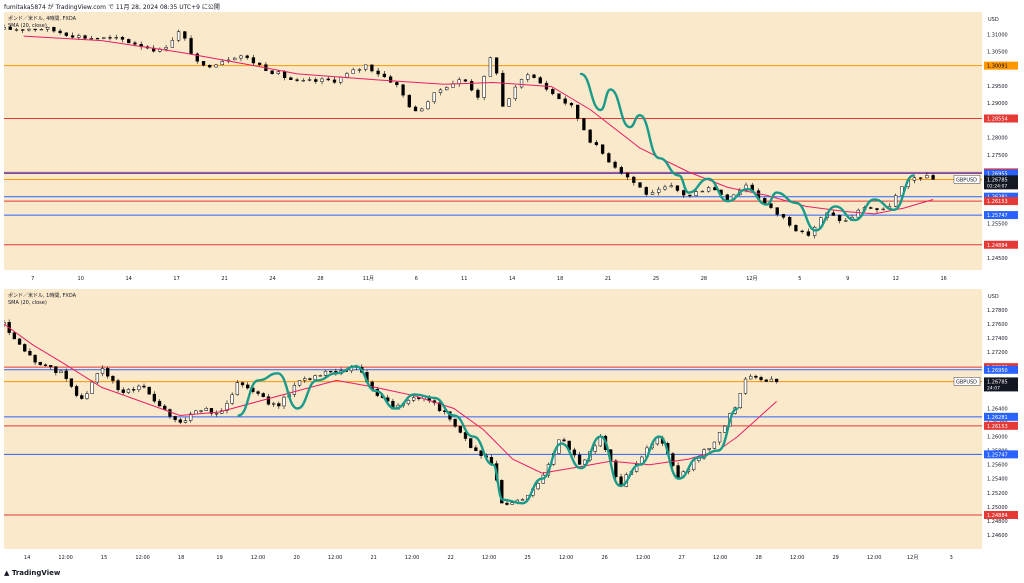 The height and width of the screenshot is (583, 1024). I want to click on countdown-label: 02:24:07, so click(997, 186).